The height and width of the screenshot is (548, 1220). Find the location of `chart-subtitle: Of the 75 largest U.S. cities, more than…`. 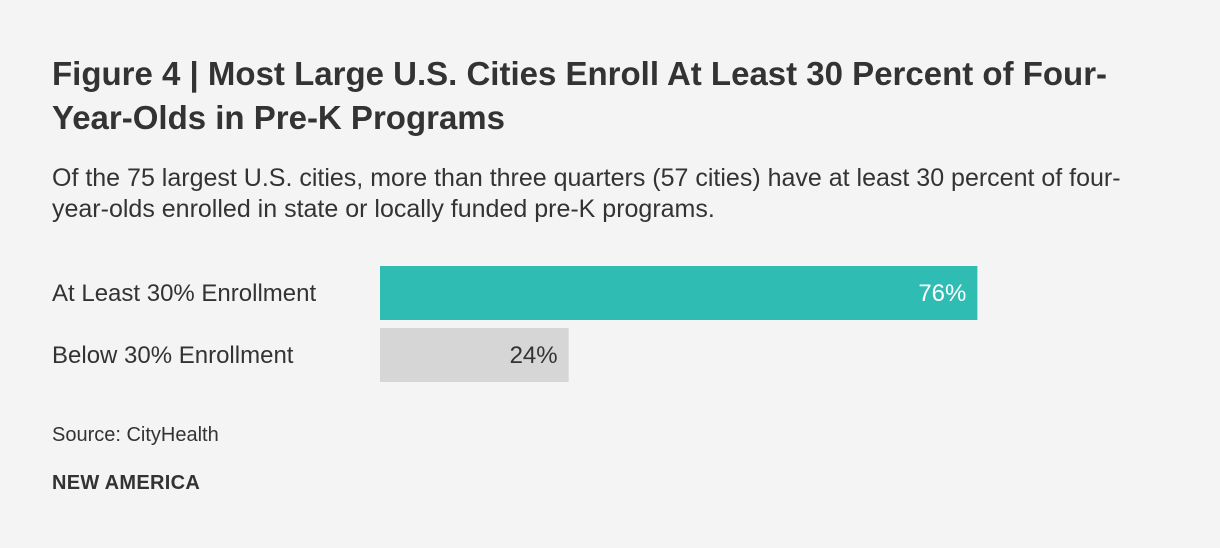

chart-subtitle: Of the 75 largest U.S. cities, more than… is located at coordinates (586, 193).